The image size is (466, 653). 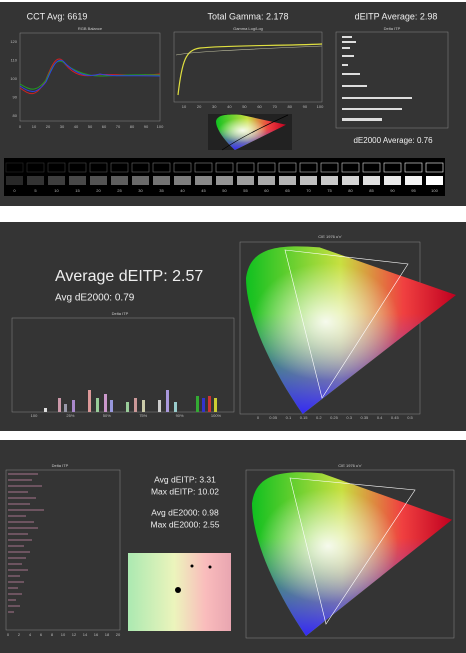 What do you see at coordinates (216, 415) in the screenshot?
I see `tick-label: 100%` at bounding box center [216, 415].